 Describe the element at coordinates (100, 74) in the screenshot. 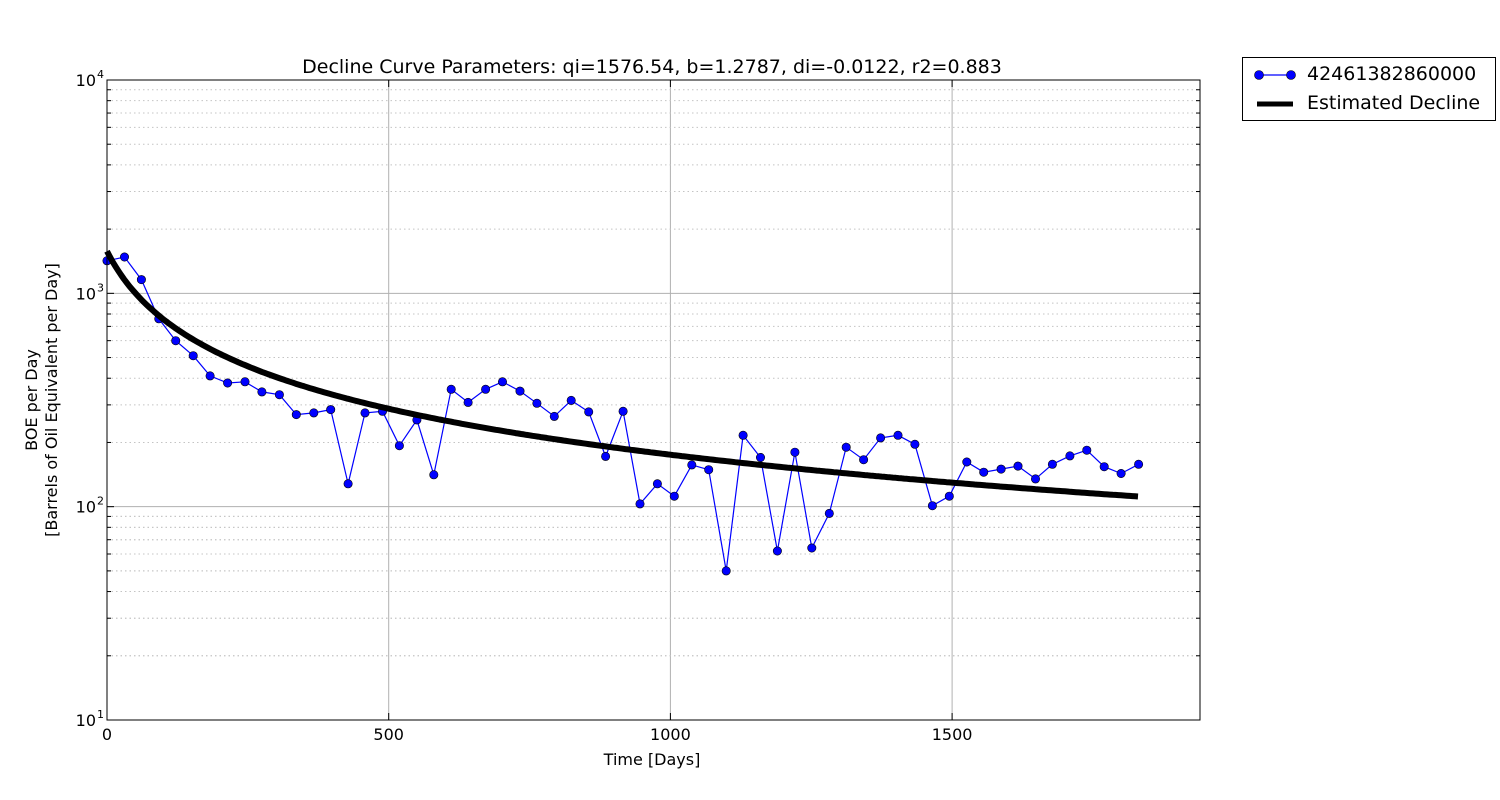

I see `y-tick-label-exponent: 4` at that location.